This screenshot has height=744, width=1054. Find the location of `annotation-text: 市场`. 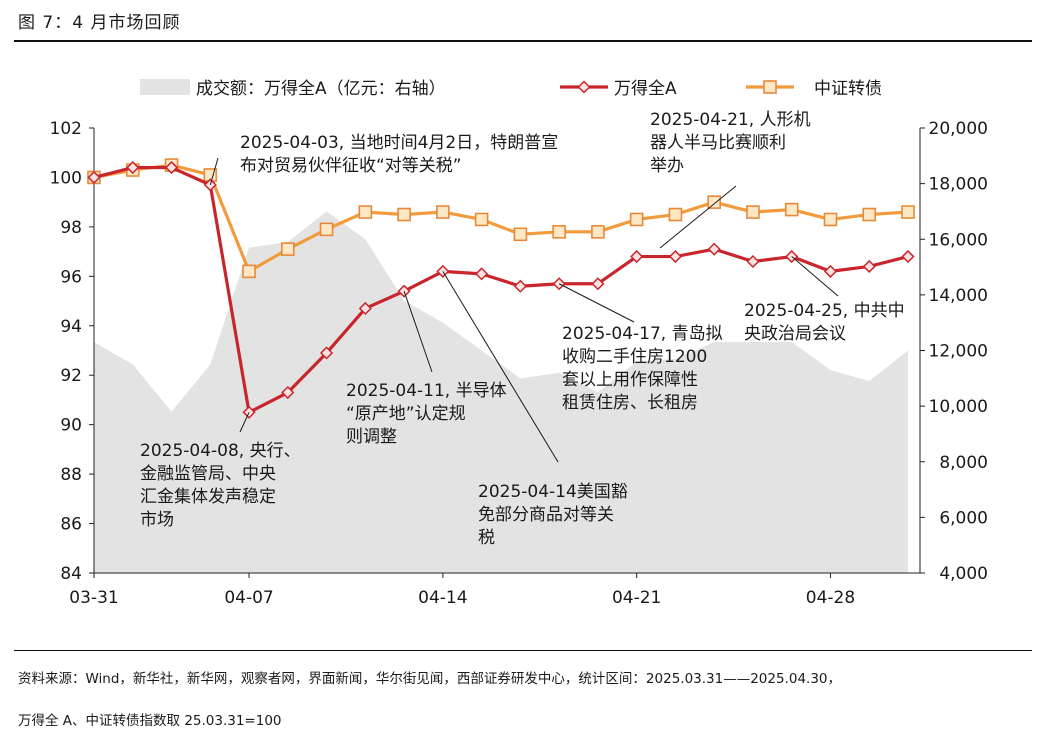

annotation-text: 市场 is located at coordinates (157, 520).